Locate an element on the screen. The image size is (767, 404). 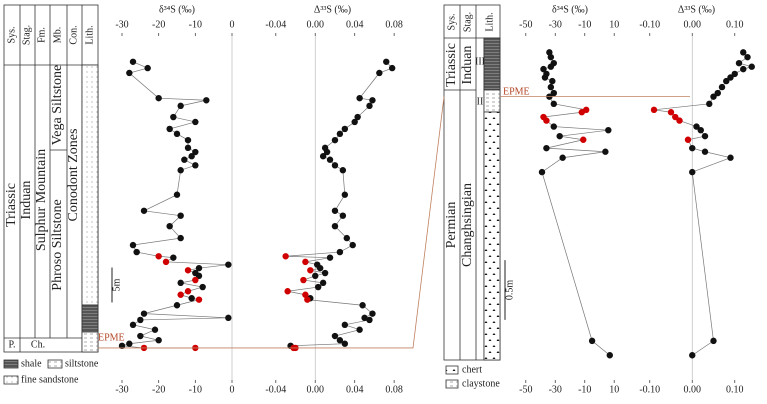
unit-label: Ch. is located at coordinates (38, 344).